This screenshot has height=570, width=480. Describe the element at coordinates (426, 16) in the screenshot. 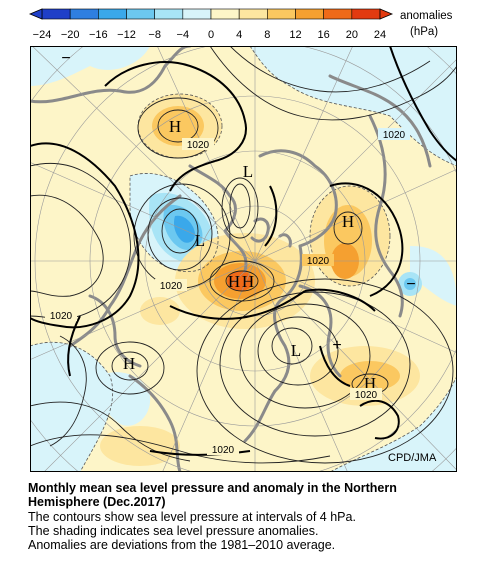

I see `legend-title: anomalies` at that location.